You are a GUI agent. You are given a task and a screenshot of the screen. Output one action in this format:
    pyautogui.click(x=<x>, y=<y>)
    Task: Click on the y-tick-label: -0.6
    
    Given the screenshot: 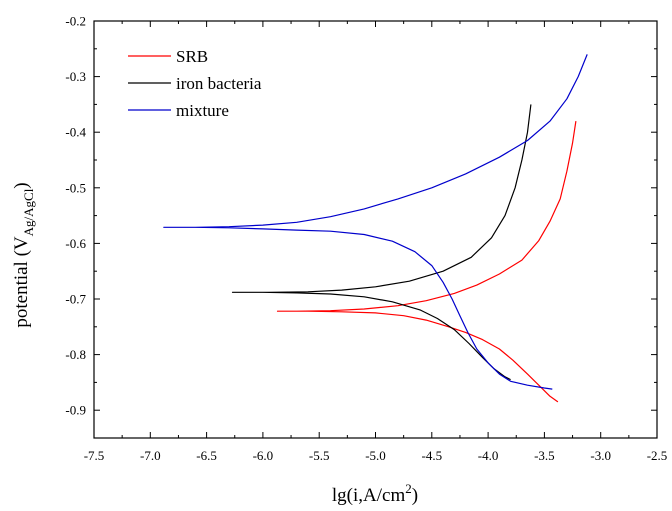 What is the action you would take?
    pyautogui.click(x=75, y=243)
    